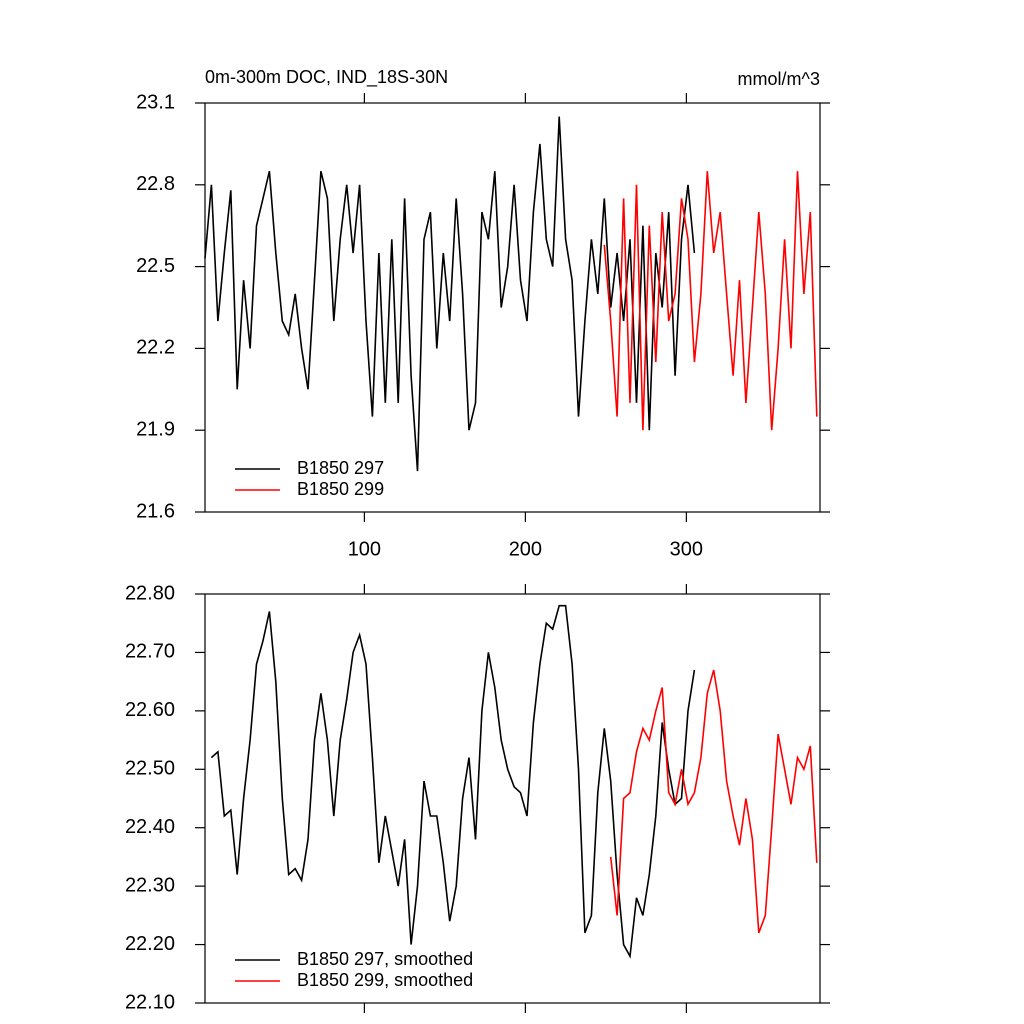 The height and width of the screenshot is (1024, 1024). Describe the element at coordinates (364, 549) in the screenshot. I see `x-tick-label: 100` at that location.